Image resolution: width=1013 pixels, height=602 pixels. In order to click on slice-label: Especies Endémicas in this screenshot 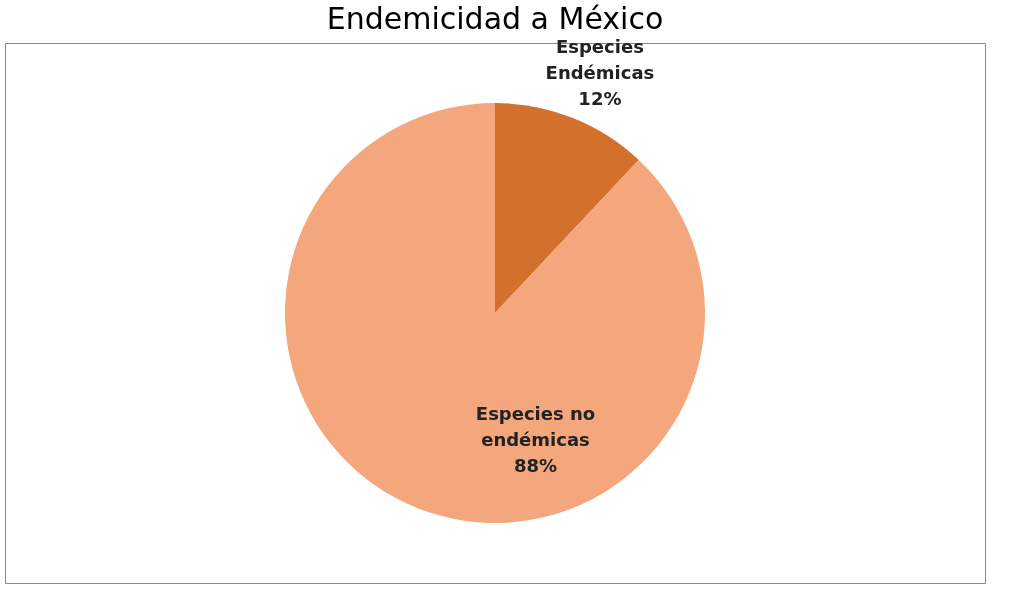, I will do `click(600, 60)`.